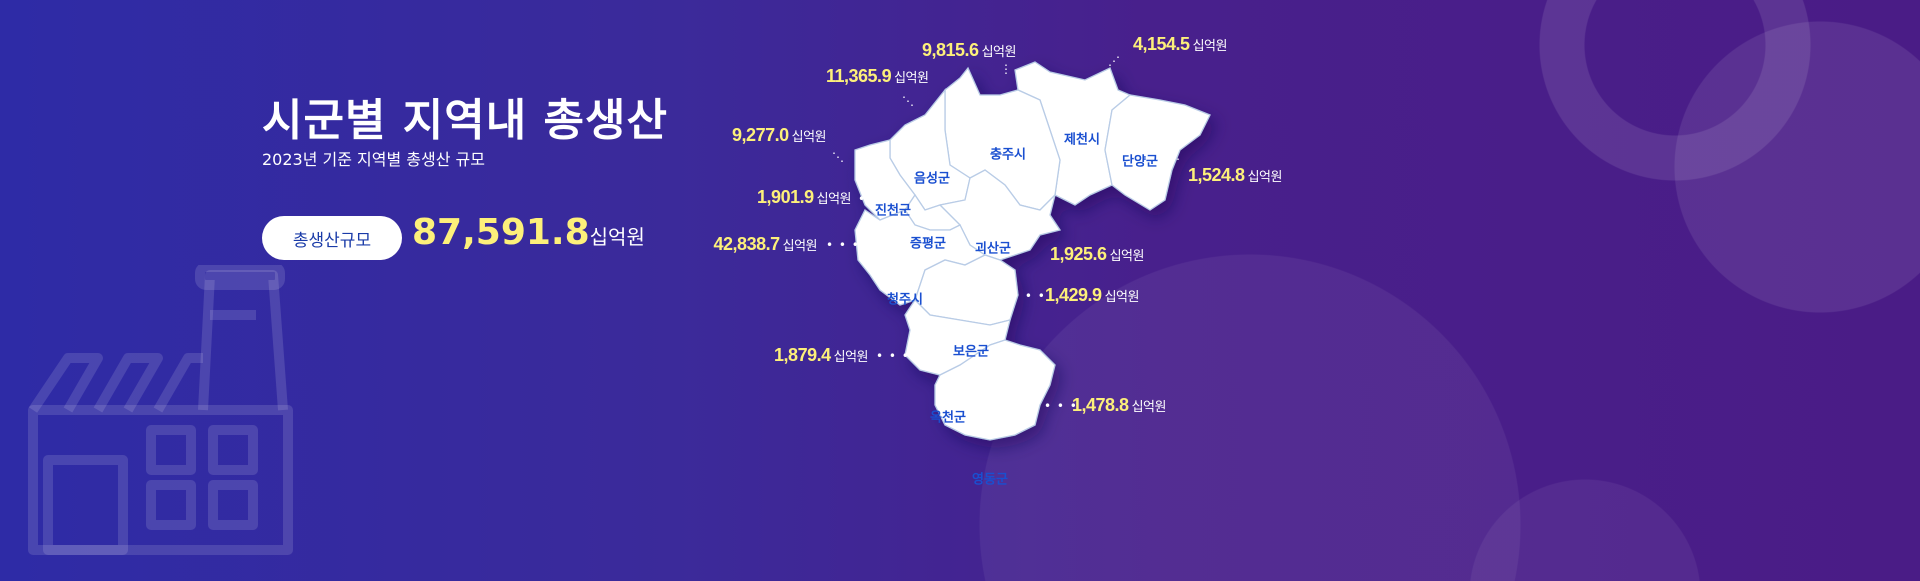  I want to click on region-value-number: 1,478.8, so click(1100, 405).